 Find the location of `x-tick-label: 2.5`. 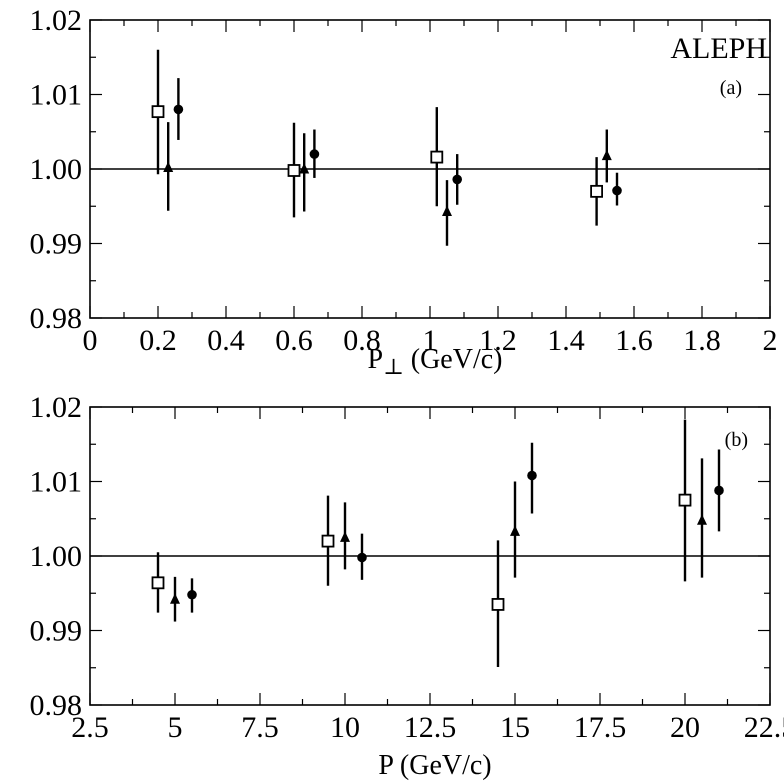

x-tick-label: 2.5 is located at coordinates (90, 727).